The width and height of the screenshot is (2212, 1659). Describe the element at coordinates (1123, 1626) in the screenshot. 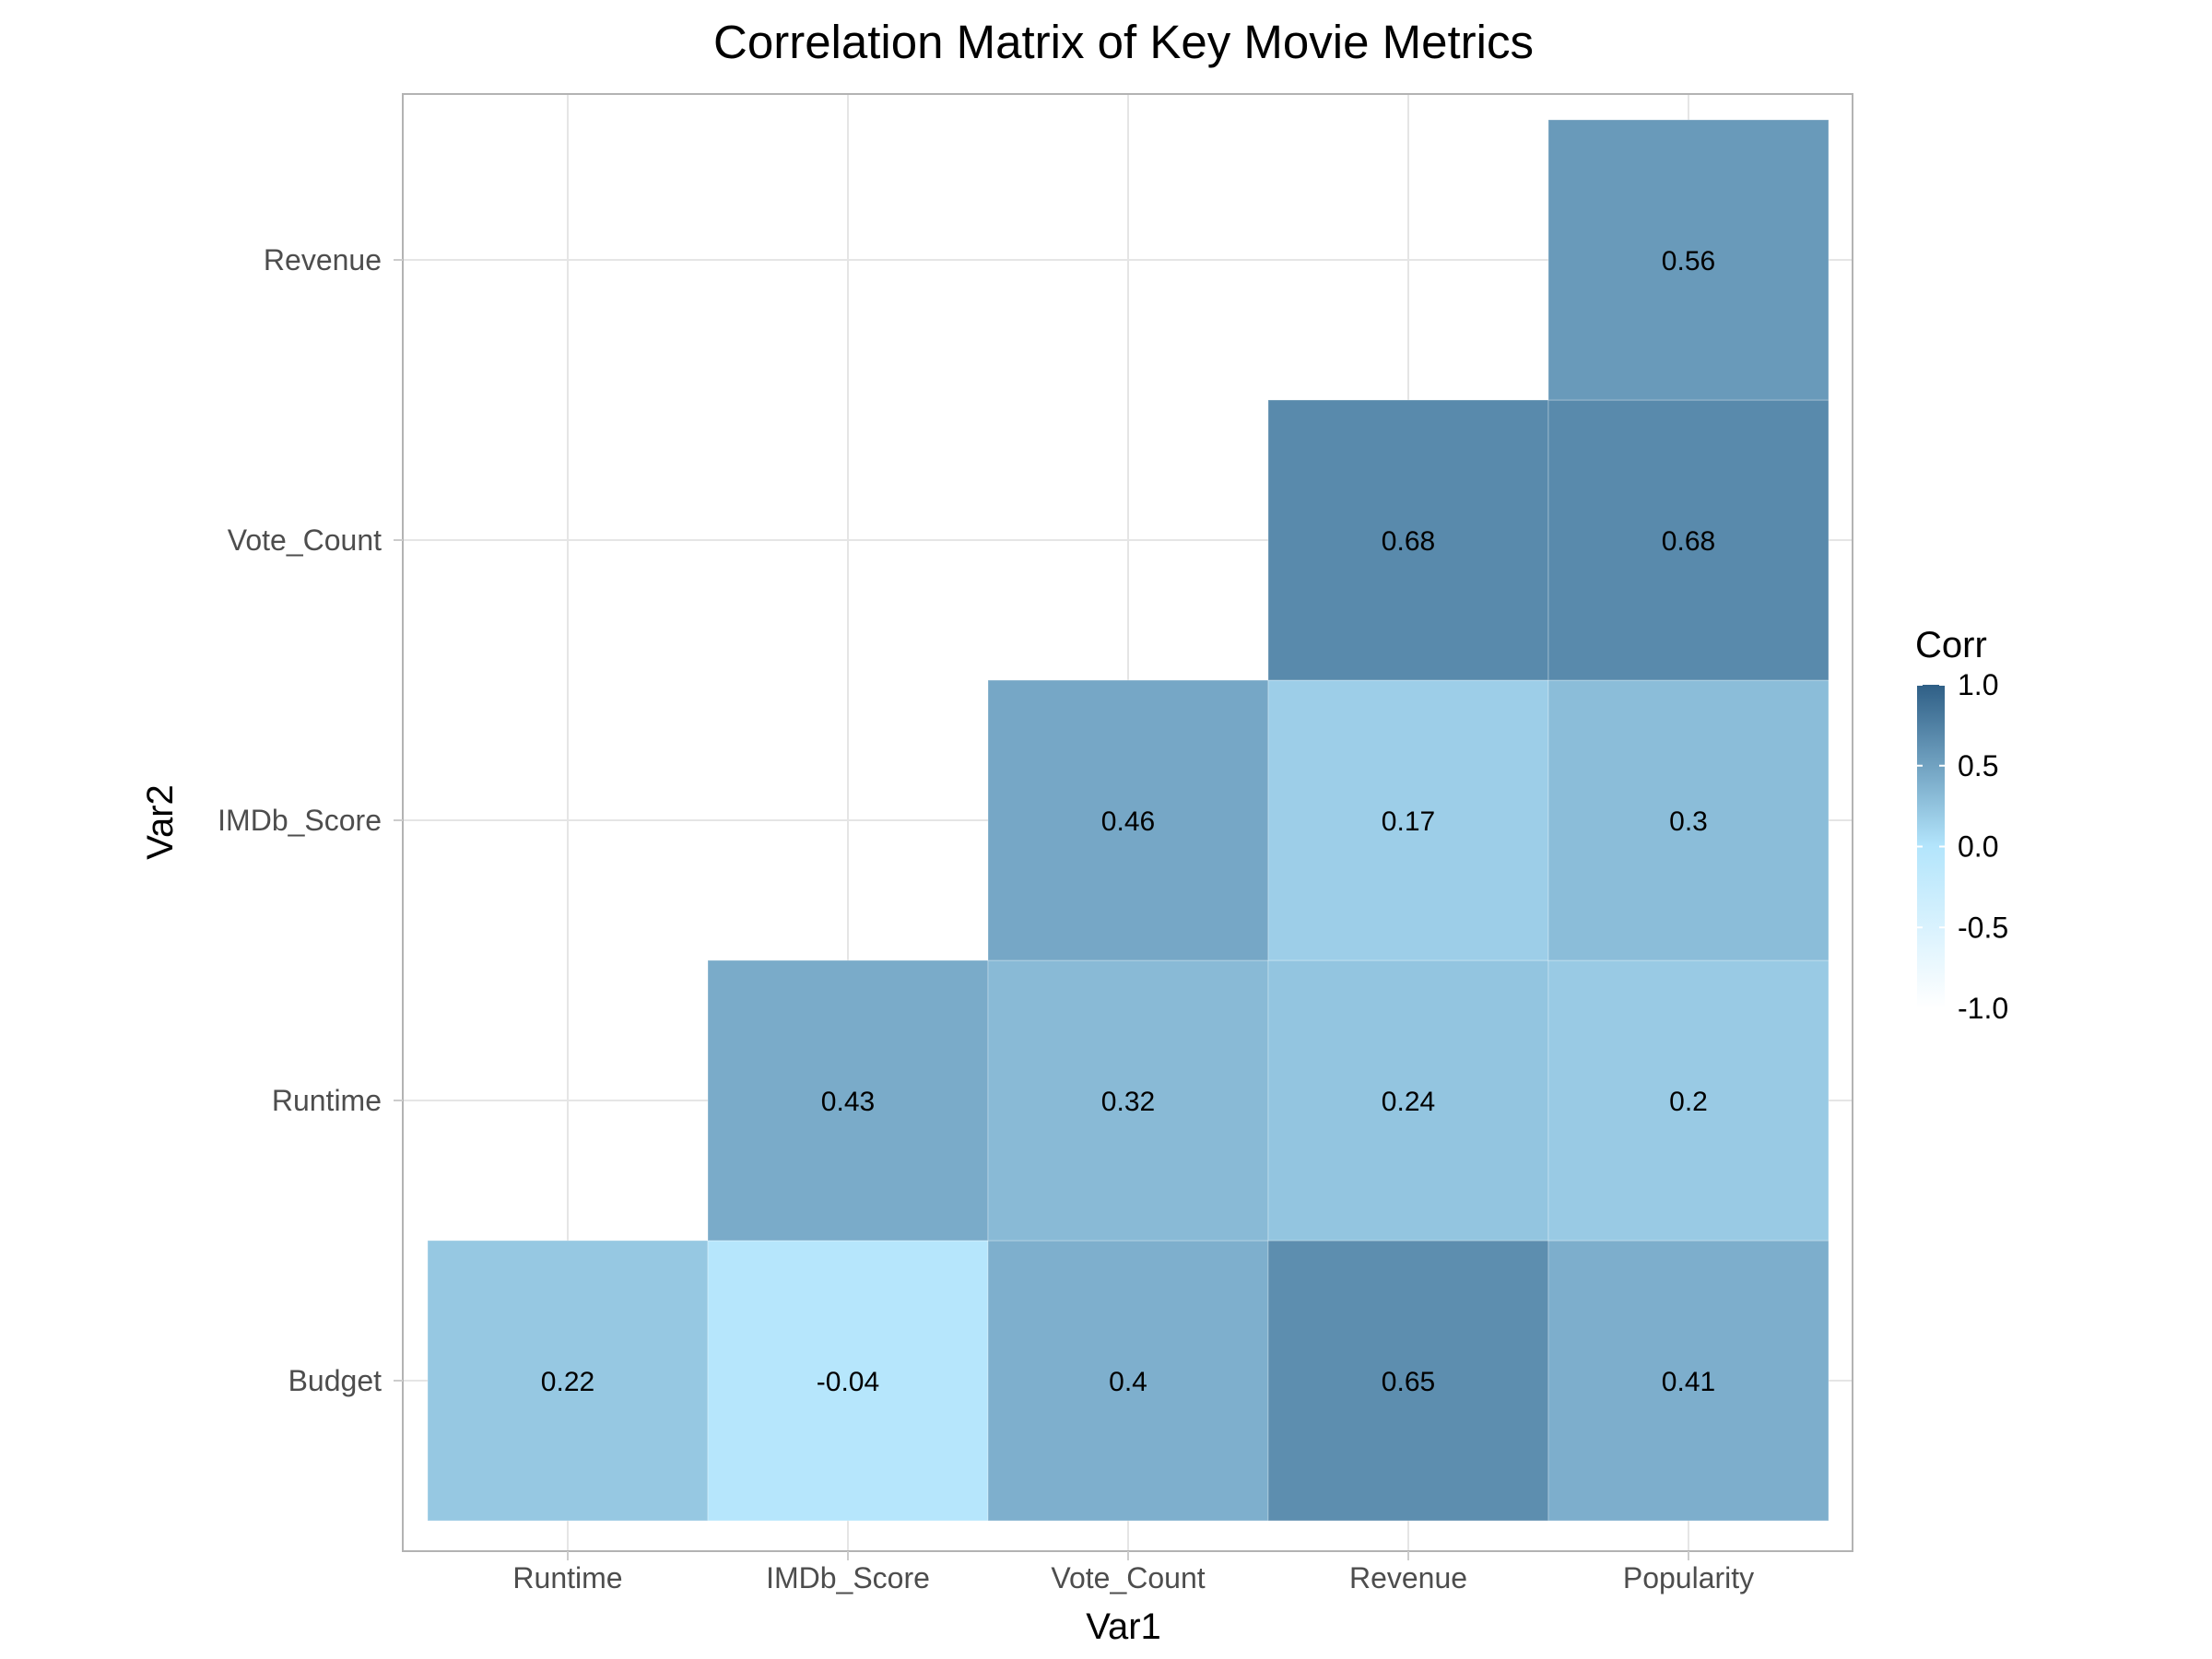

I see `x-axis-label: Var1` at that location.